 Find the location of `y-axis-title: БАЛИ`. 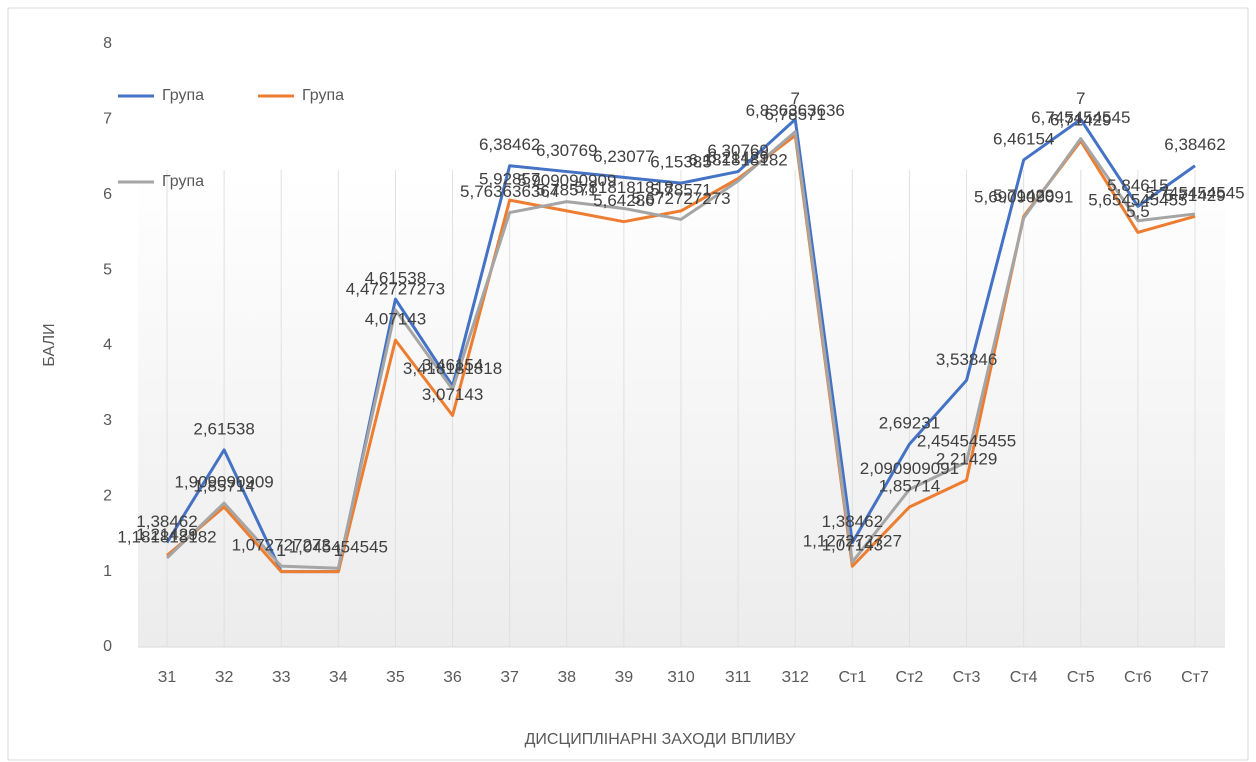

y-axis-title: БАЛИ is located at coordinates (49, 344).